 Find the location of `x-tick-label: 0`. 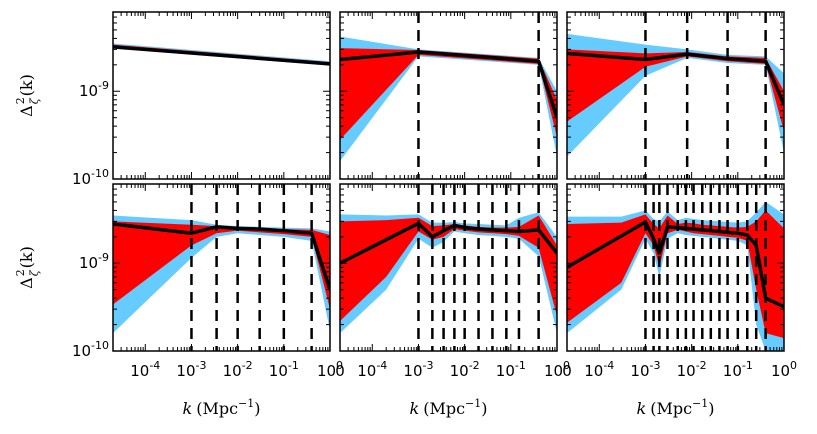

x-tick-label: 0 is located at coordinates (567, 371).